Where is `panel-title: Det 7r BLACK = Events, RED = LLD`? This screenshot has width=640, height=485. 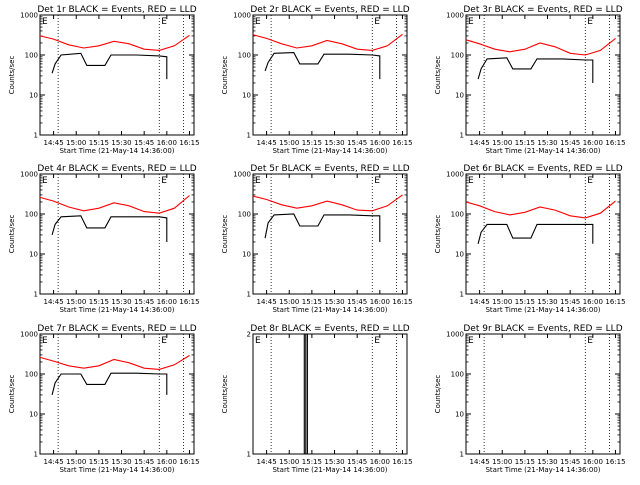
panel-title: Det 7r BLACK = Events, RED = LLD is located at coordinates (116, 329).